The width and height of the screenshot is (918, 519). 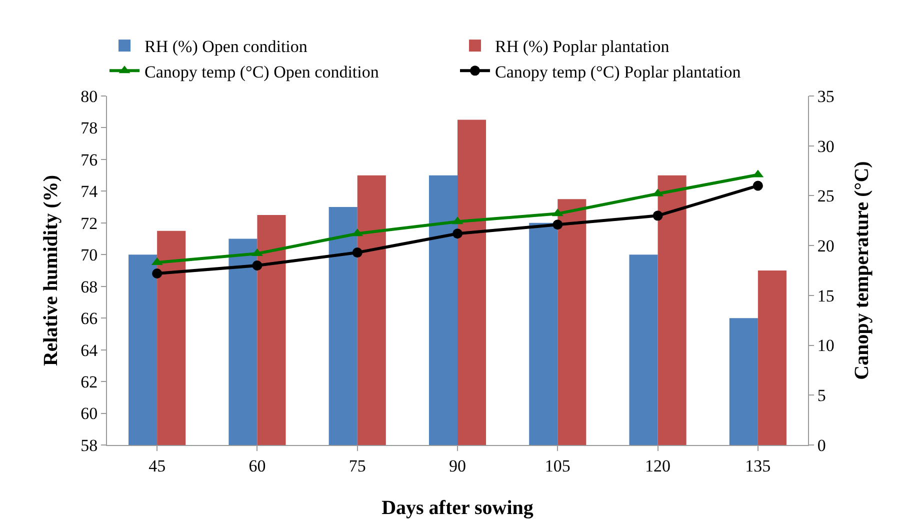 What do you see at coordinates (618, 72) in the screenshot?
I see `legend-label: Canopy temp (°C) Poplar plantation` at bounding box center [618, 72].